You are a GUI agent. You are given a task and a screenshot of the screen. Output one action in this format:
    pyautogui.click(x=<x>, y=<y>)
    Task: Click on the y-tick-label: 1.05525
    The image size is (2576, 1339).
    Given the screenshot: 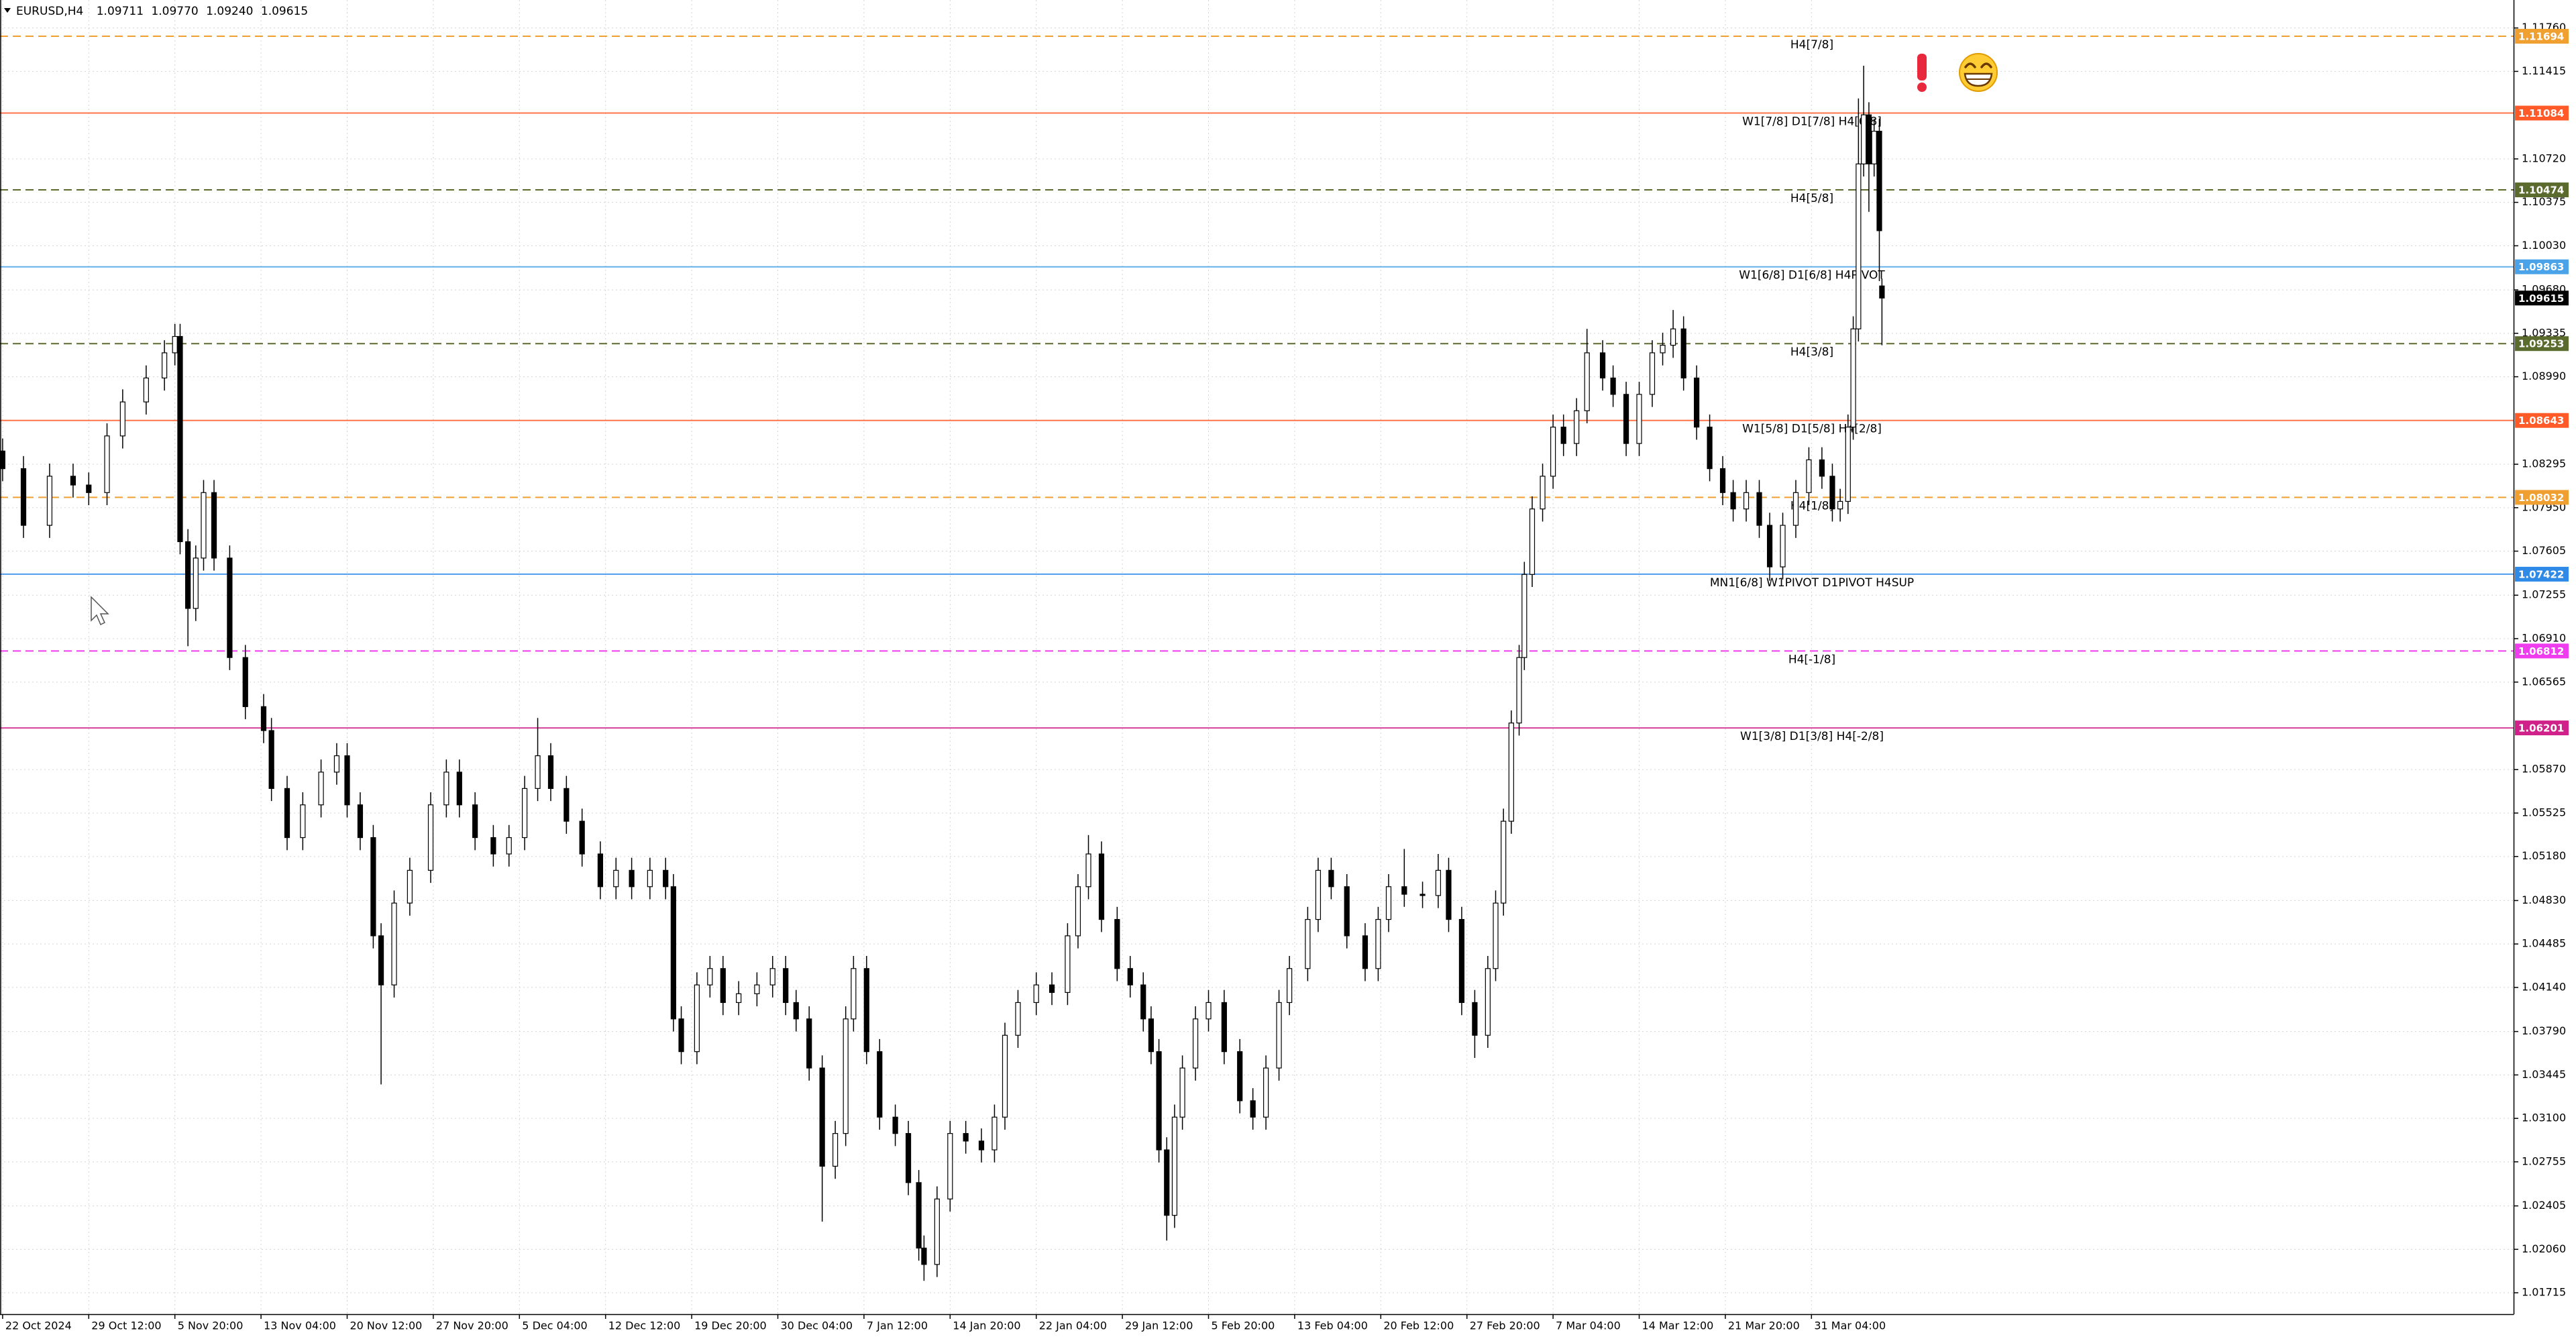 What is the action you would take?
    pyautogui.click(x=2544, y=812)
    